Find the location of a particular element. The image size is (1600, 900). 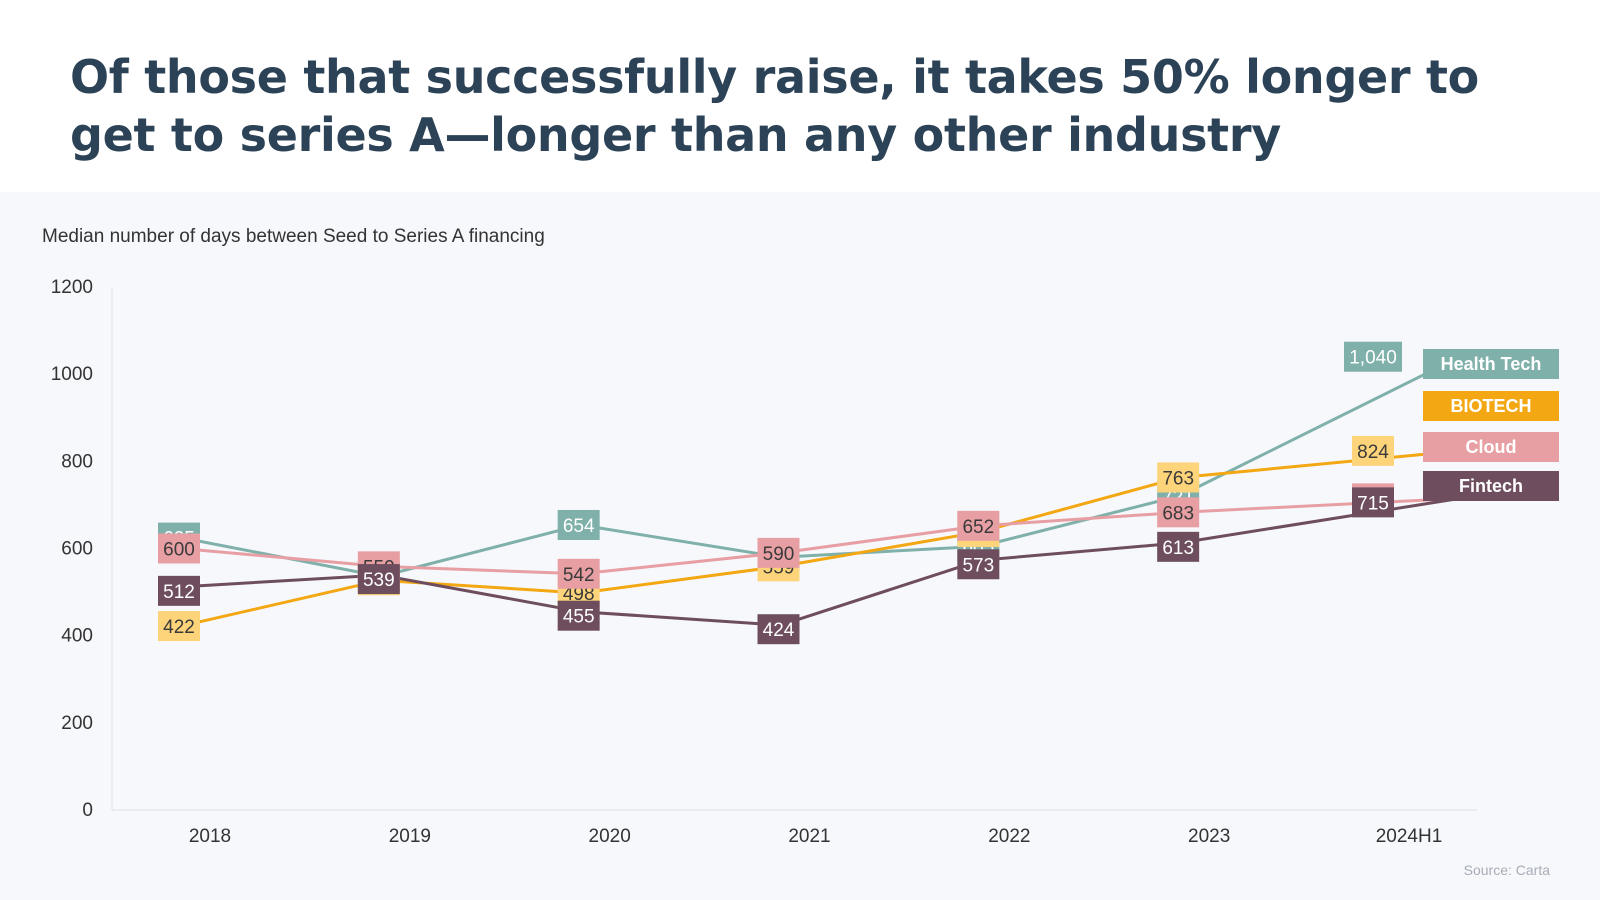

source-note: Source: Carta is located at coordinates (1506, 870).